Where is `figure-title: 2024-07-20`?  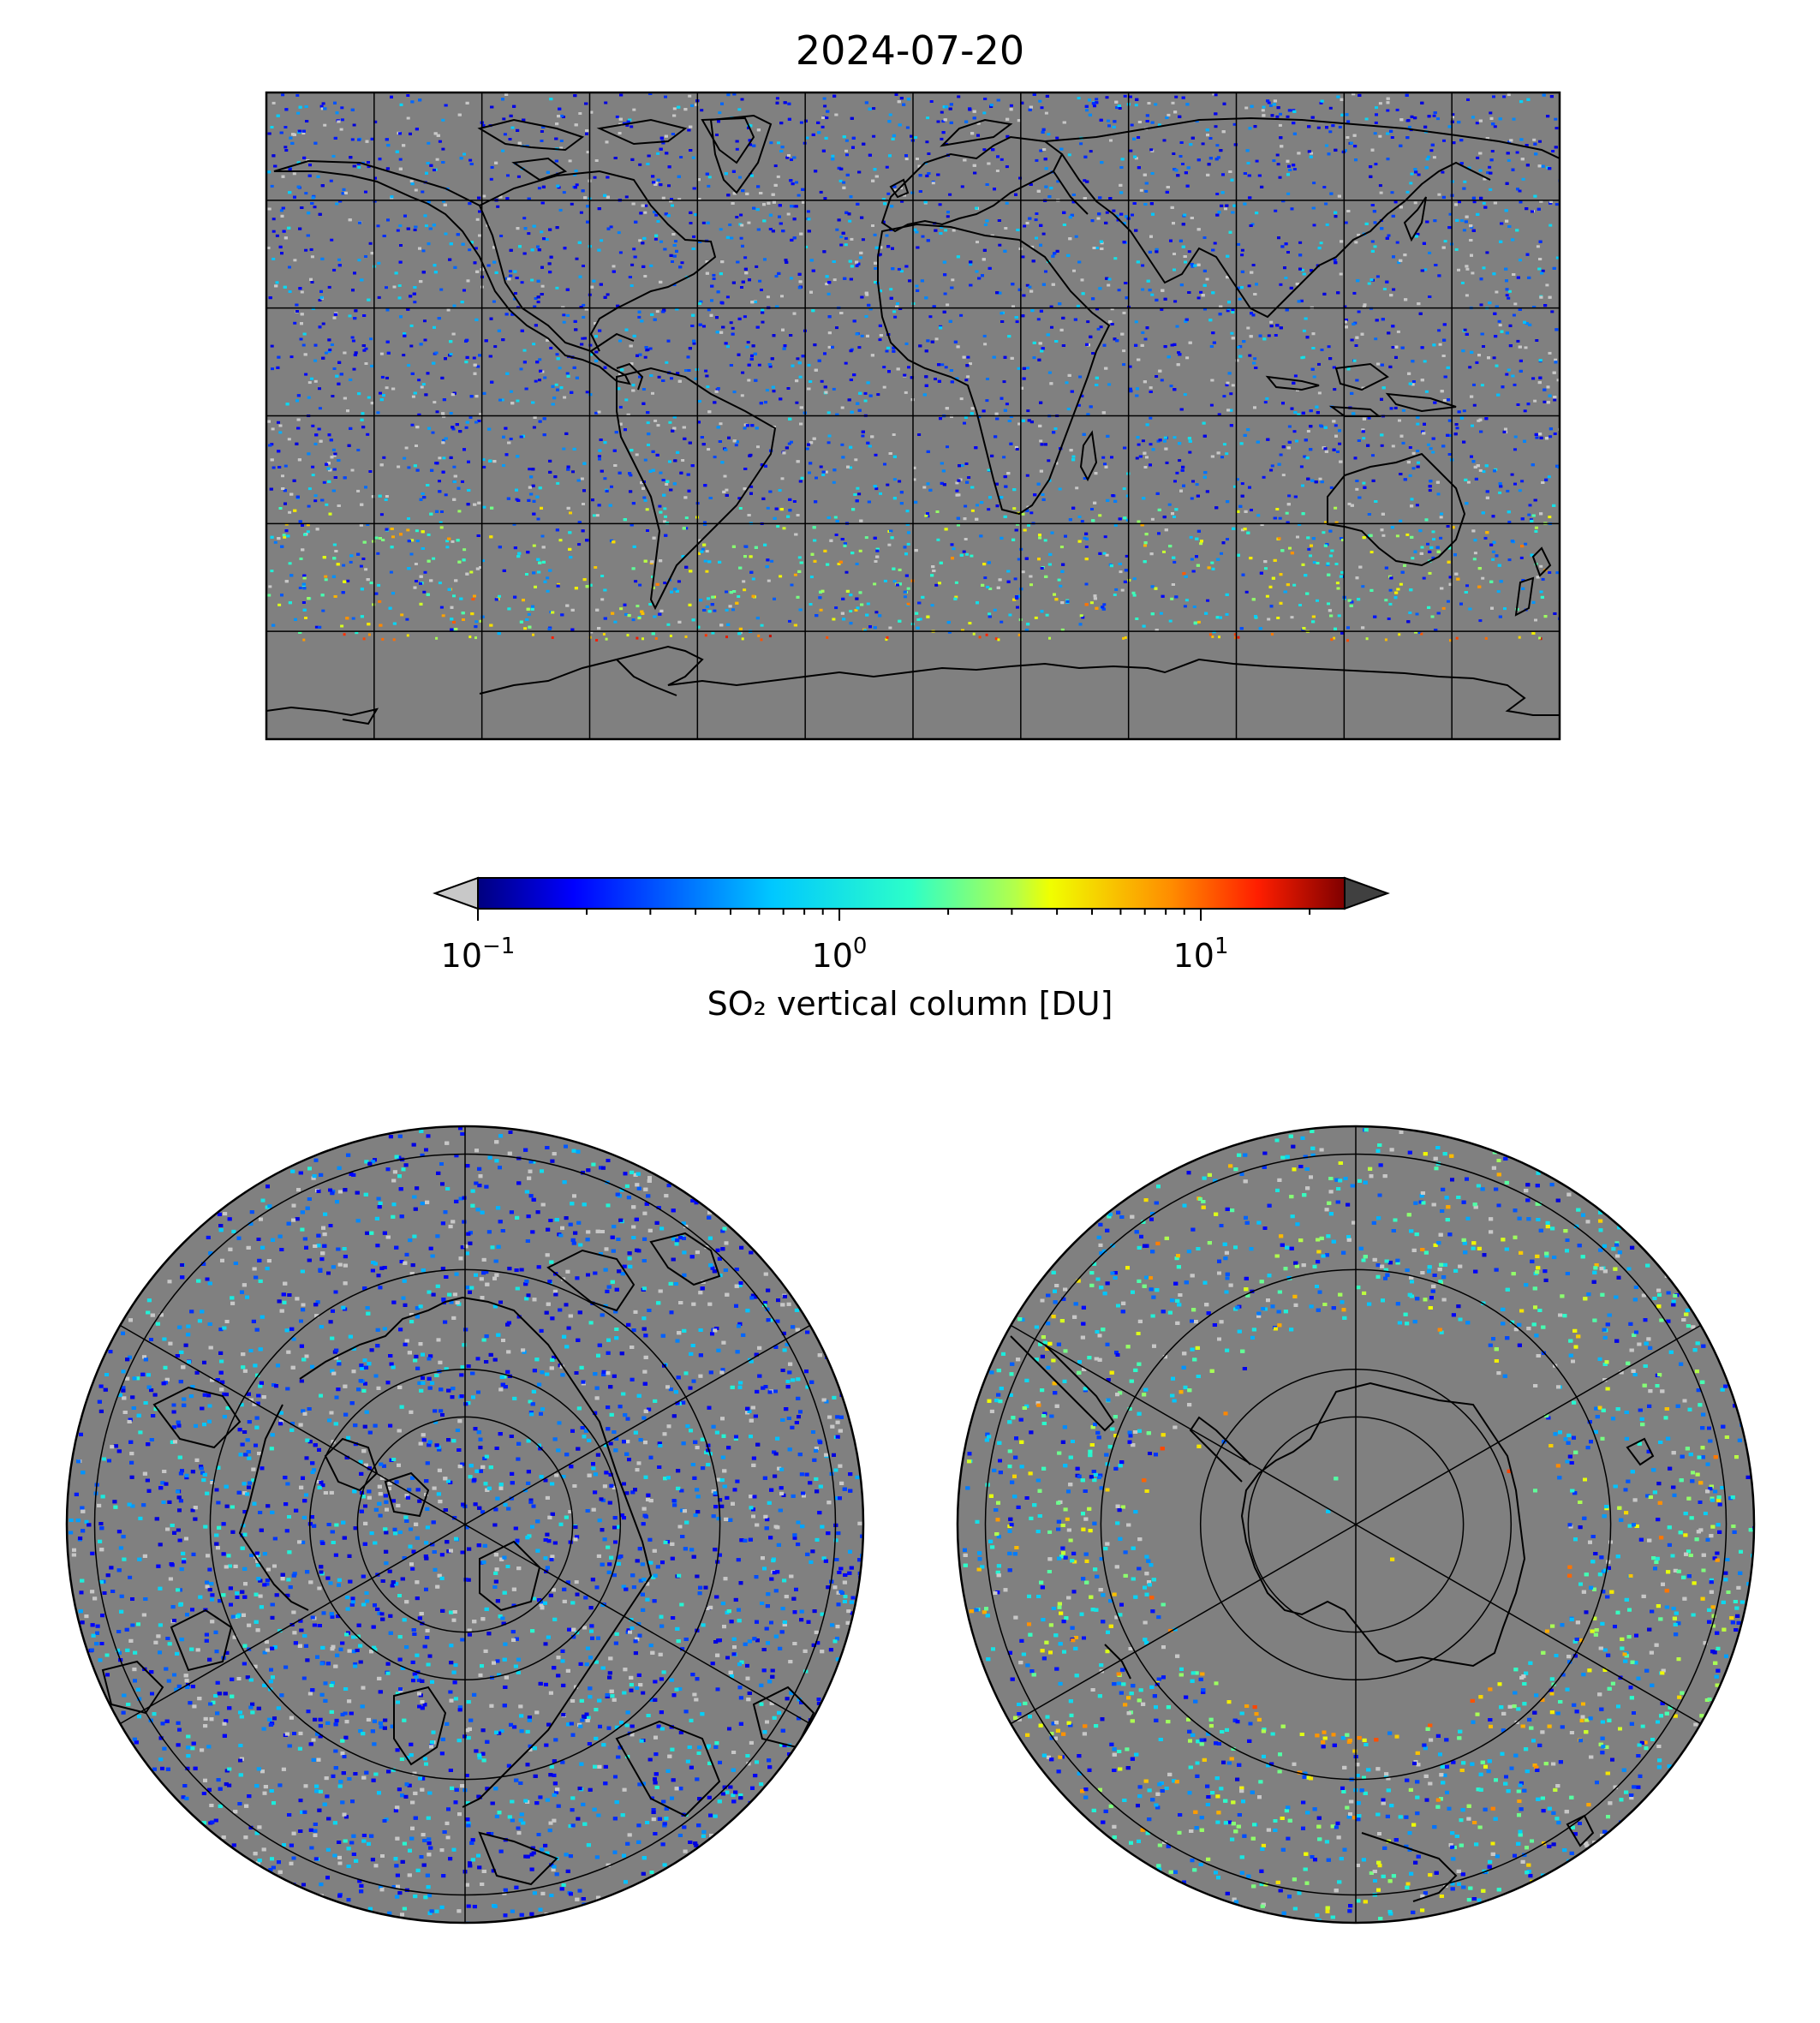
figure-title: 2024-07-20 is located at coordinates (910, 50).